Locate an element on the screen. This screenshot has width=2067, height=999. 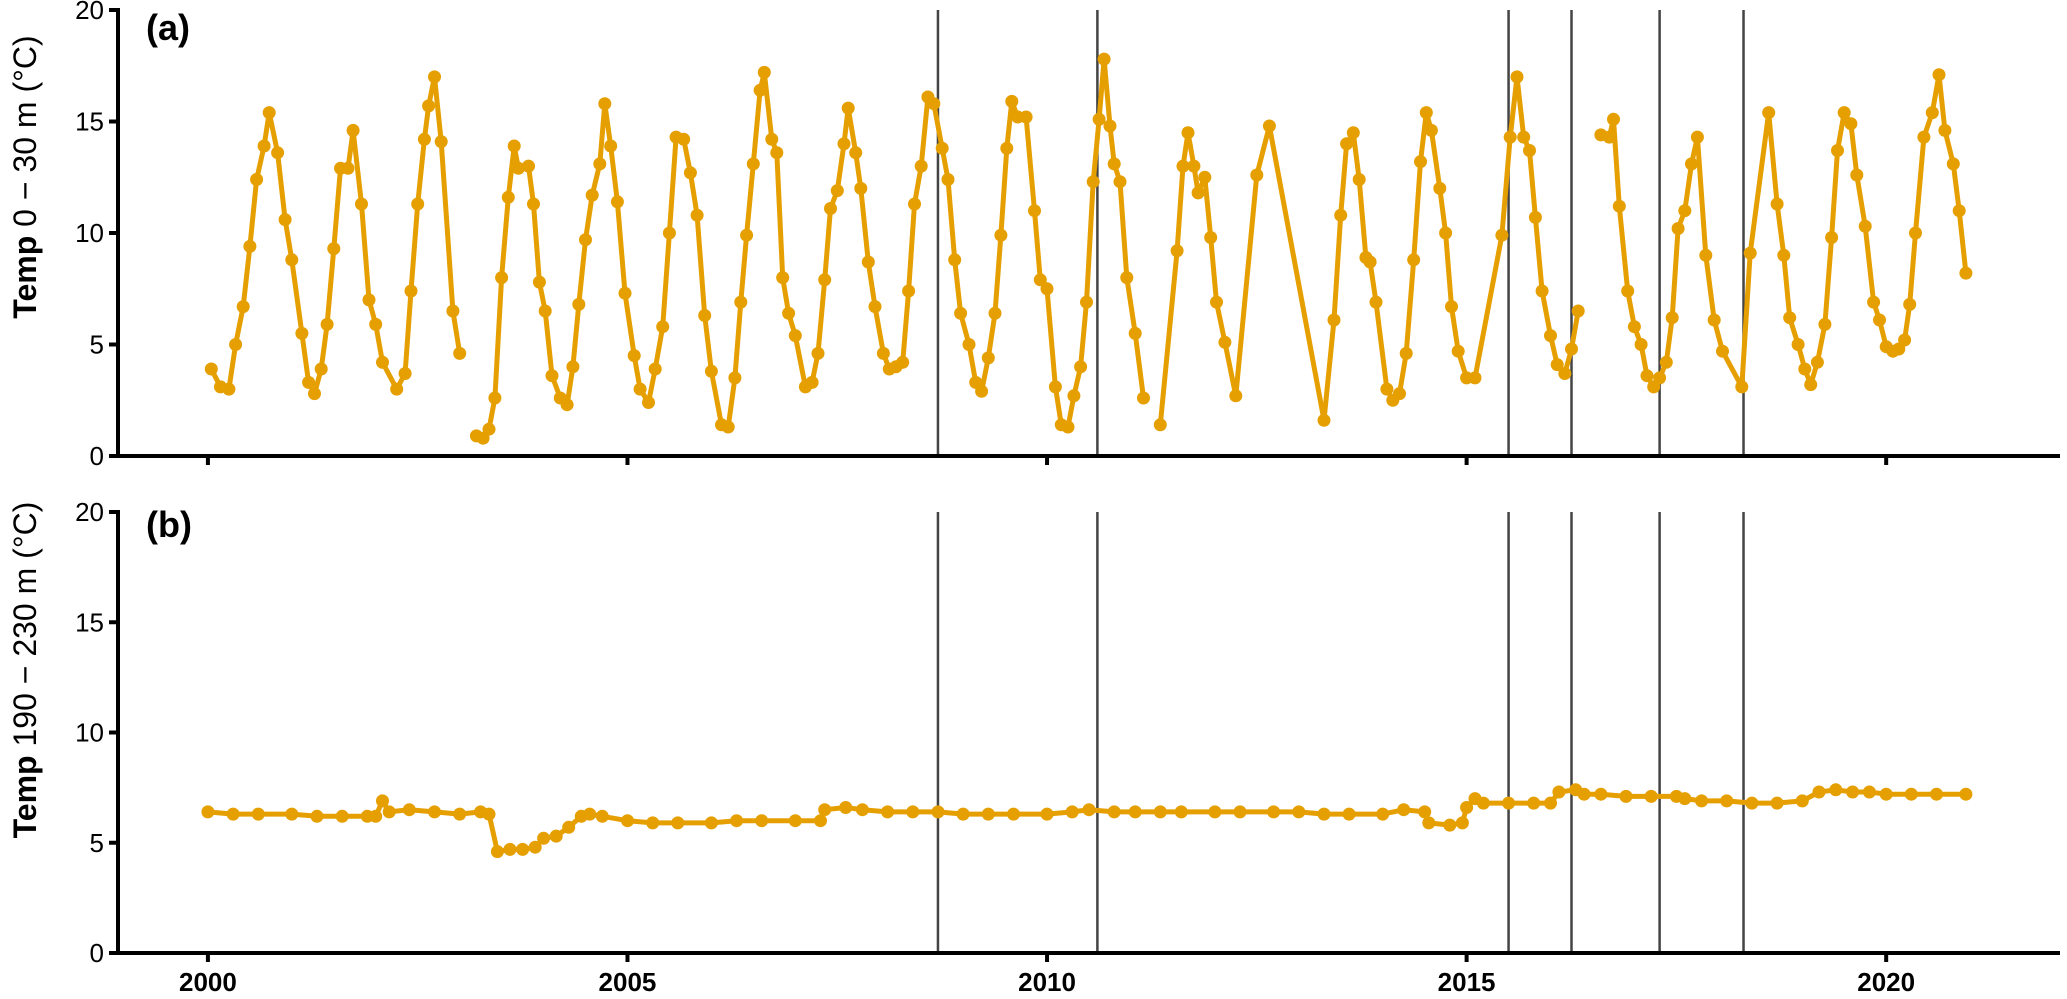
panel-label-b: (b) is located at coordinates (169, 524).